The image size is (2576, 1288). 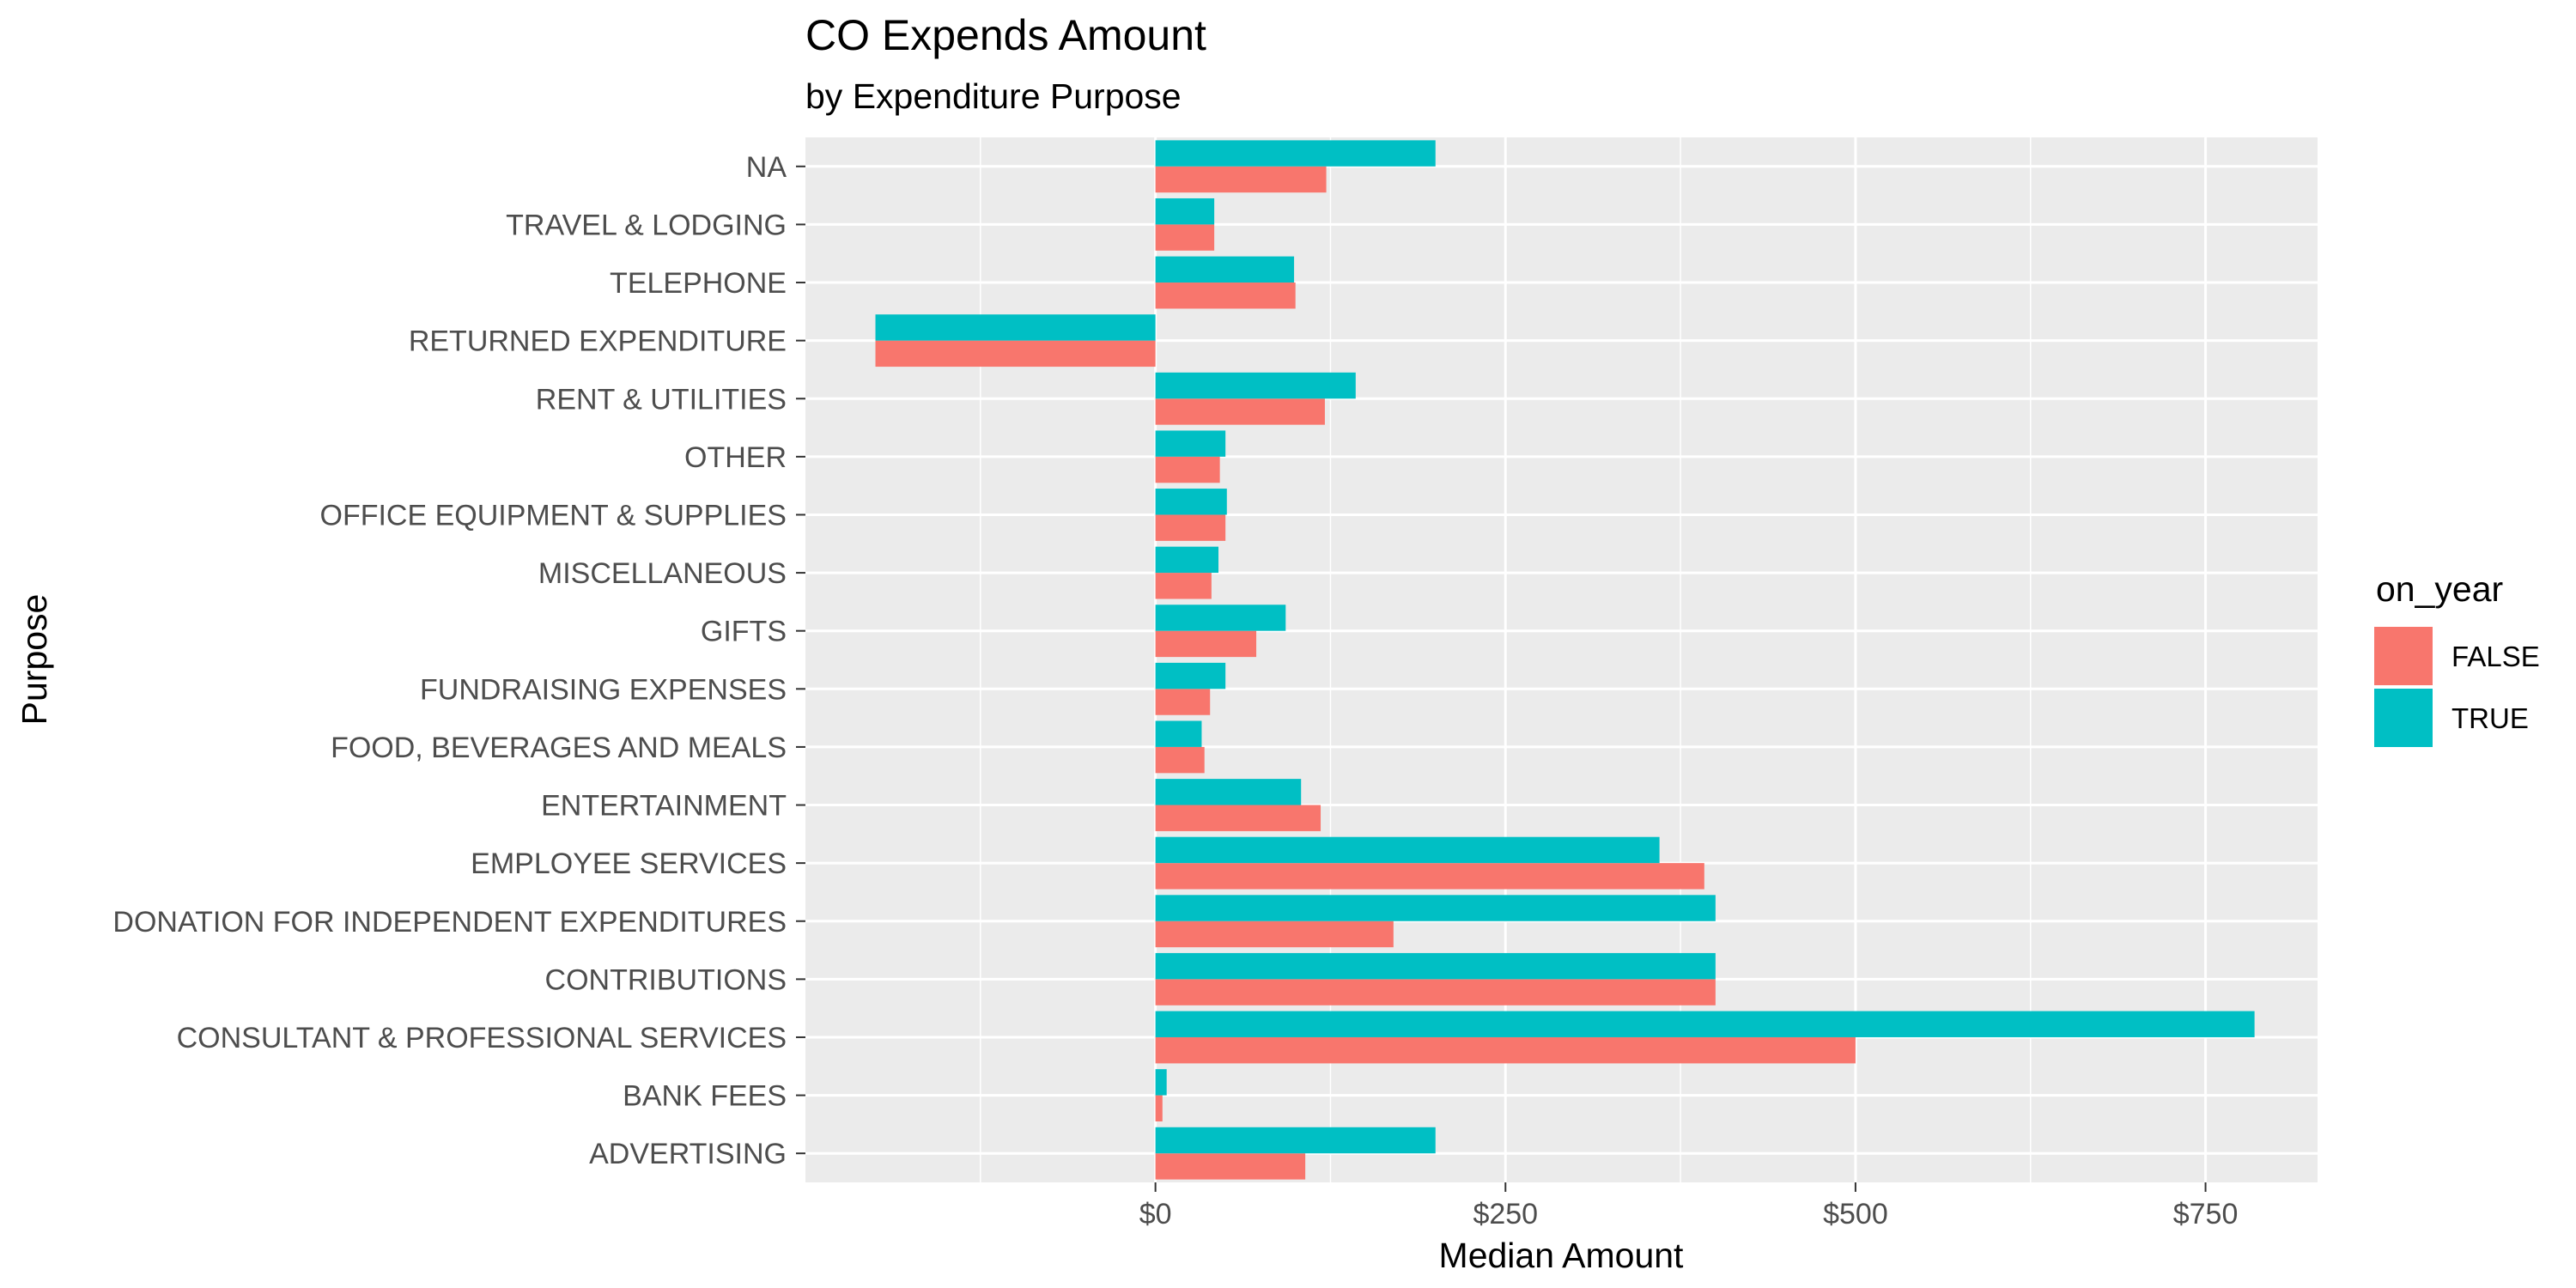 I want to click on x-tick-label: $500, so click(x=1856, y=1214).